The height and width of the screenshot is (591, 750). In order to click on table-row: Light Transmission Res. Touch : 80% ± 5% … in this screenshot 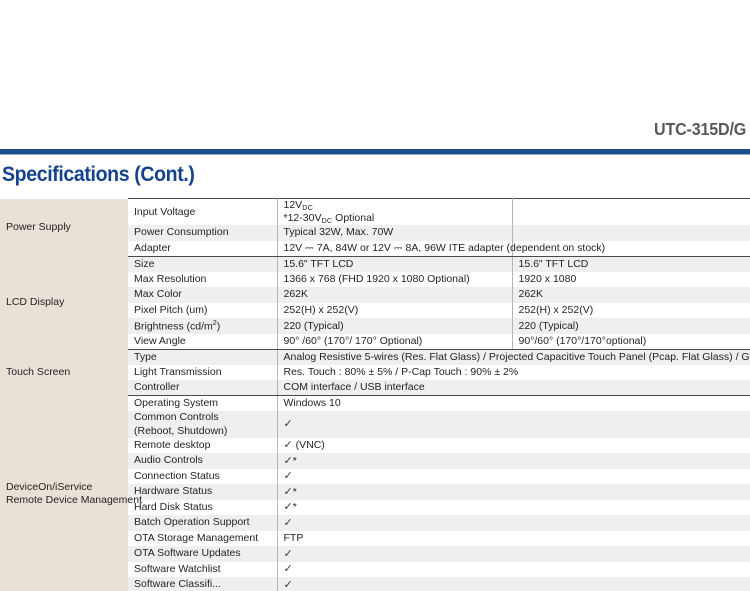, I will do `click(375, 372)`.